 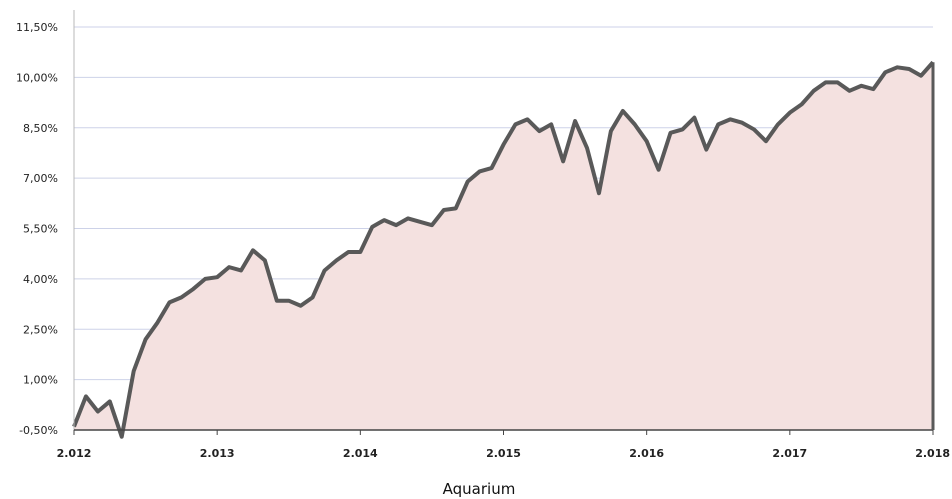 I want to click on x-tick-label: 2.016, so click(x=646, y=453).